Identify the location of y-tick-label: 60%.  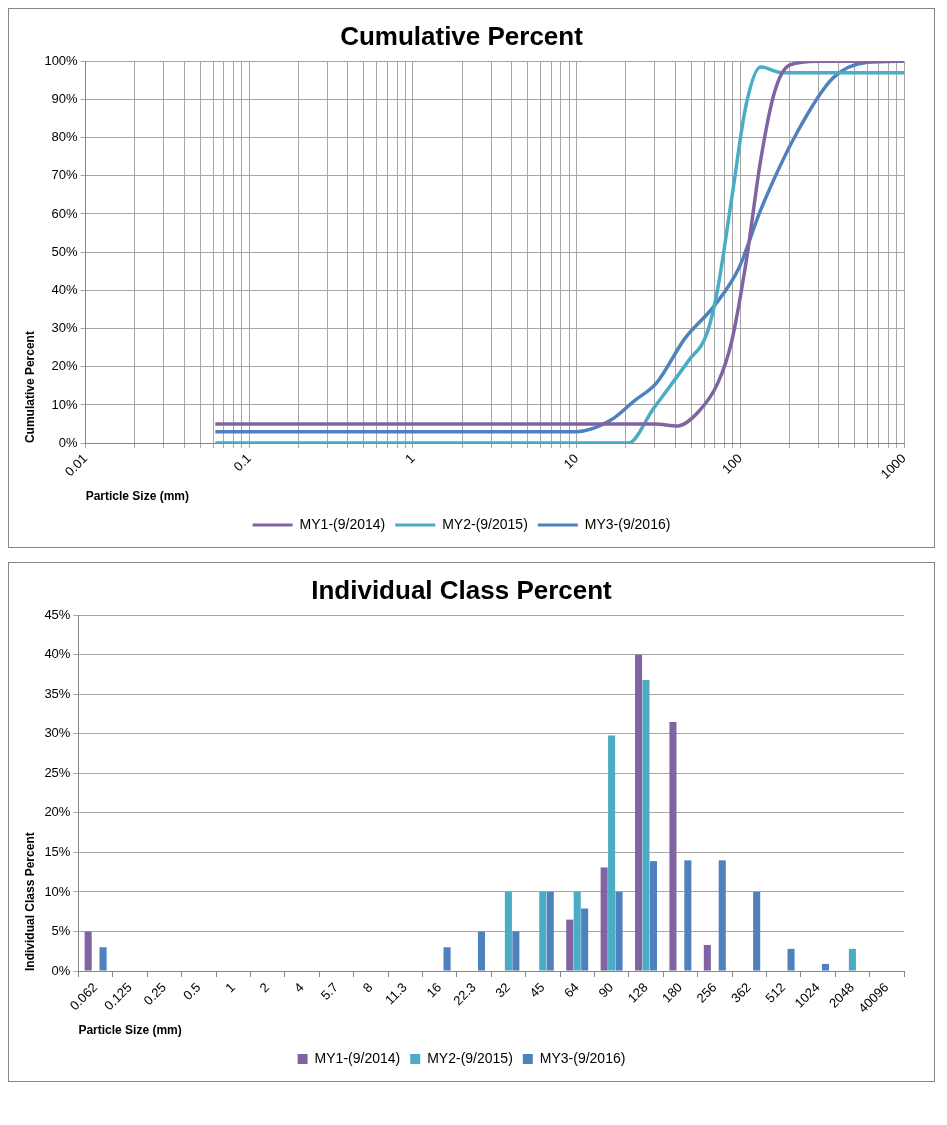
(65, 213).